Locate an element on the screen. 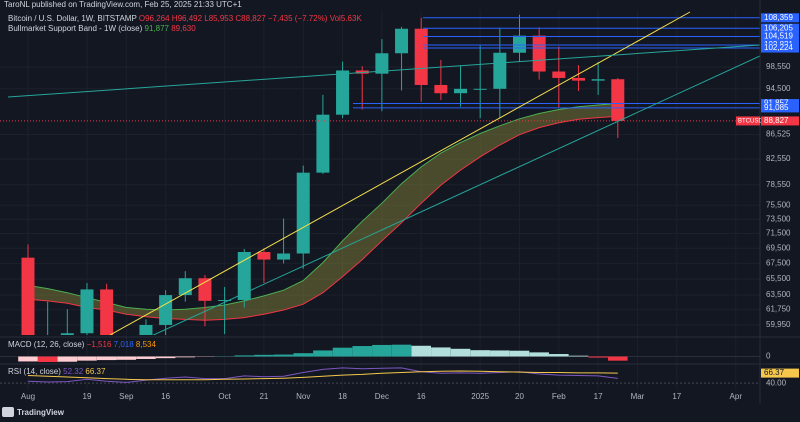  brand: TradingView is located at coordinates (41, 412).